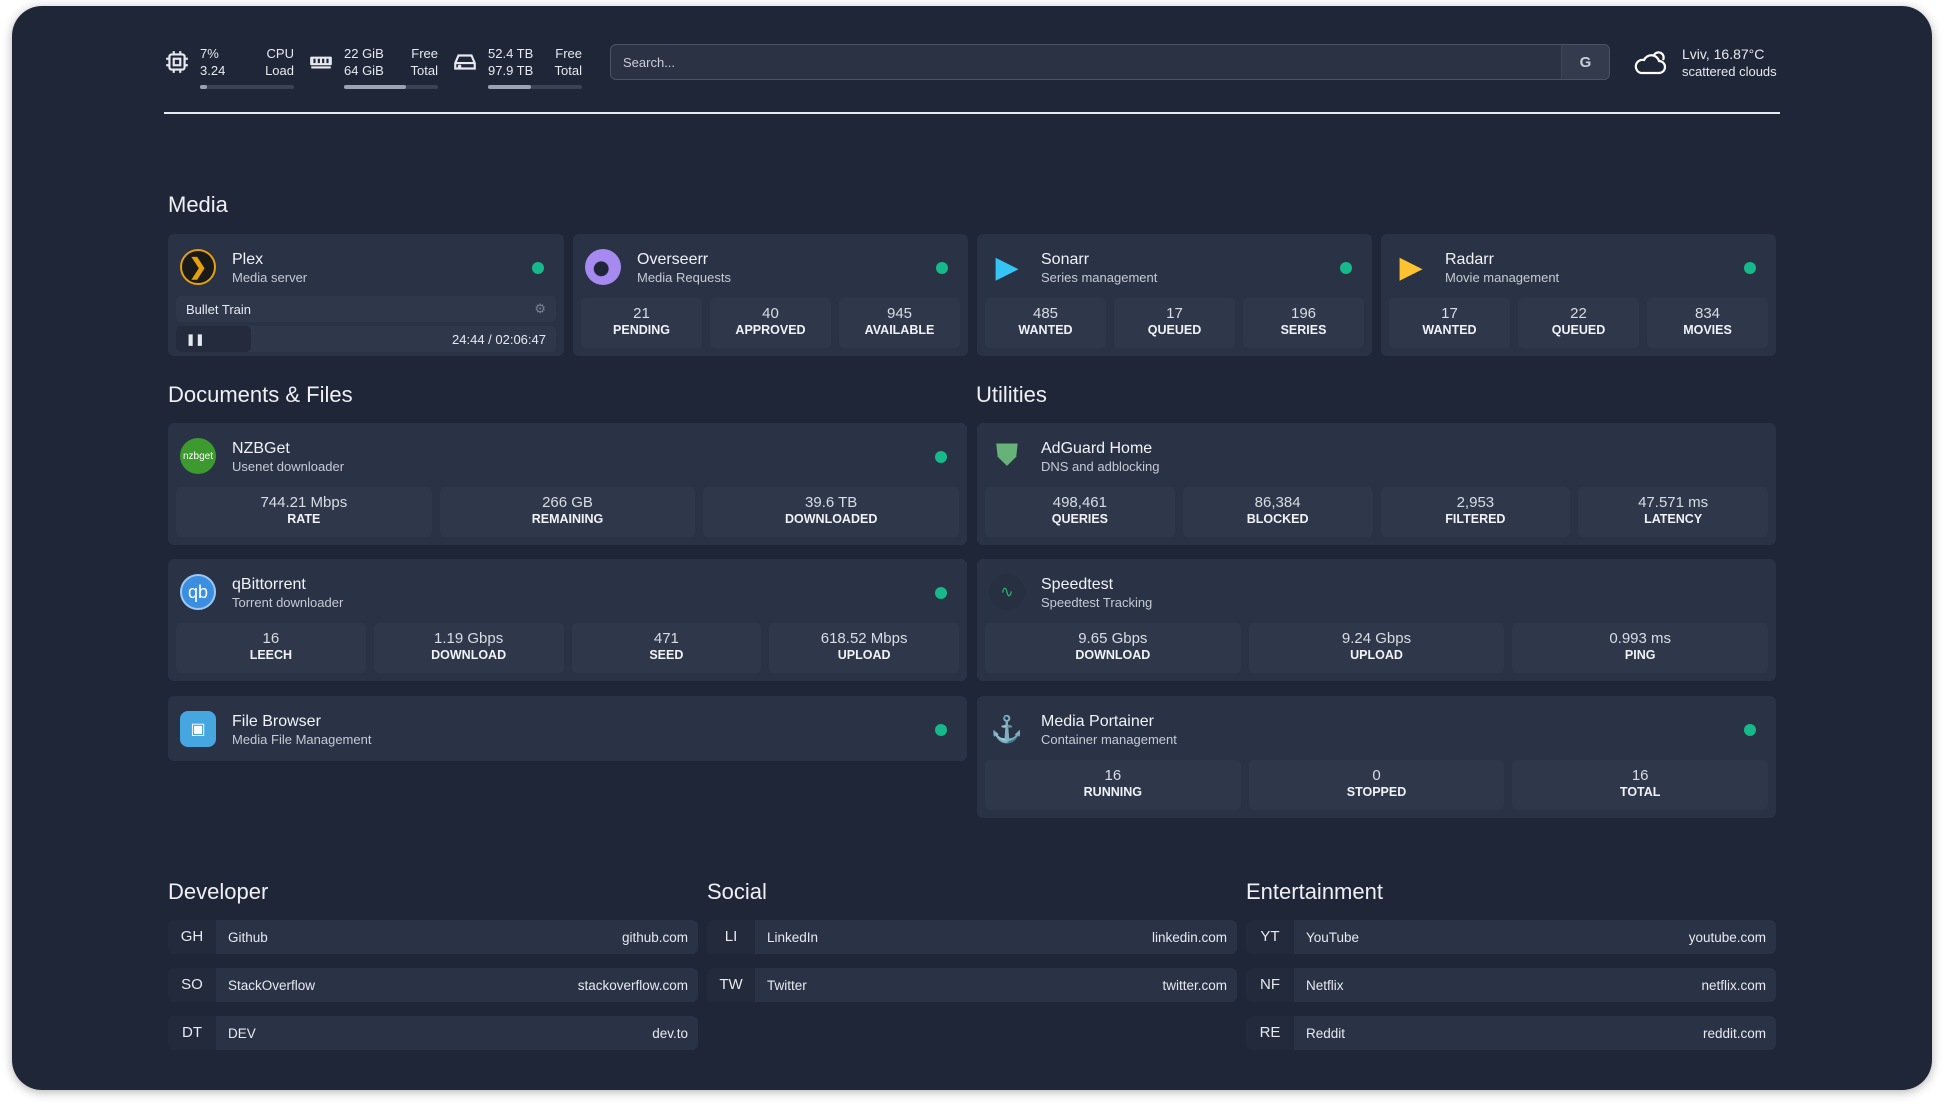  What do you see at coordinates (1578, 330) in the screenshot?
I see `stat-label: QUEUED` at bounding box center [1578, 330].